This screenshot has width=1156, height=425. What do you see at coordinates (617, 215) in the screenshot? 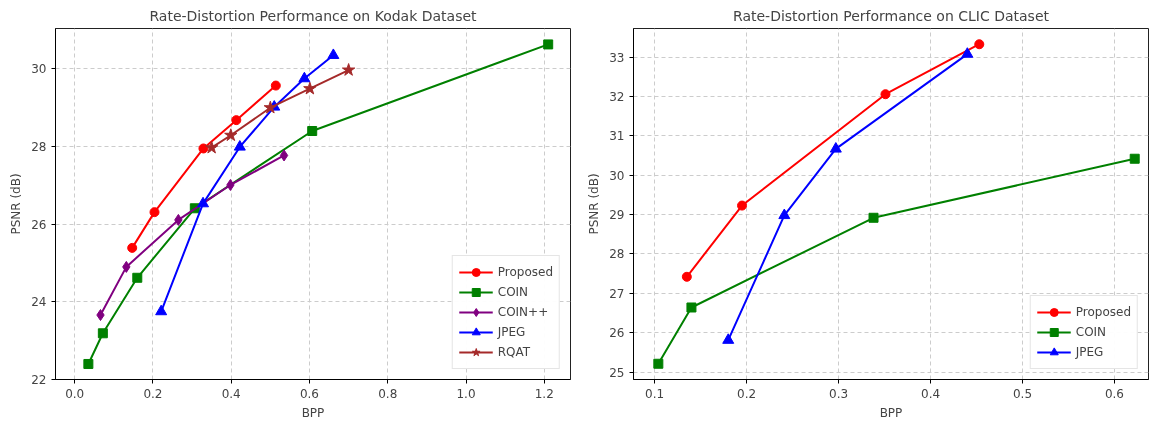
I see `y-tick-label: 29` at bounding box center [617, 215].